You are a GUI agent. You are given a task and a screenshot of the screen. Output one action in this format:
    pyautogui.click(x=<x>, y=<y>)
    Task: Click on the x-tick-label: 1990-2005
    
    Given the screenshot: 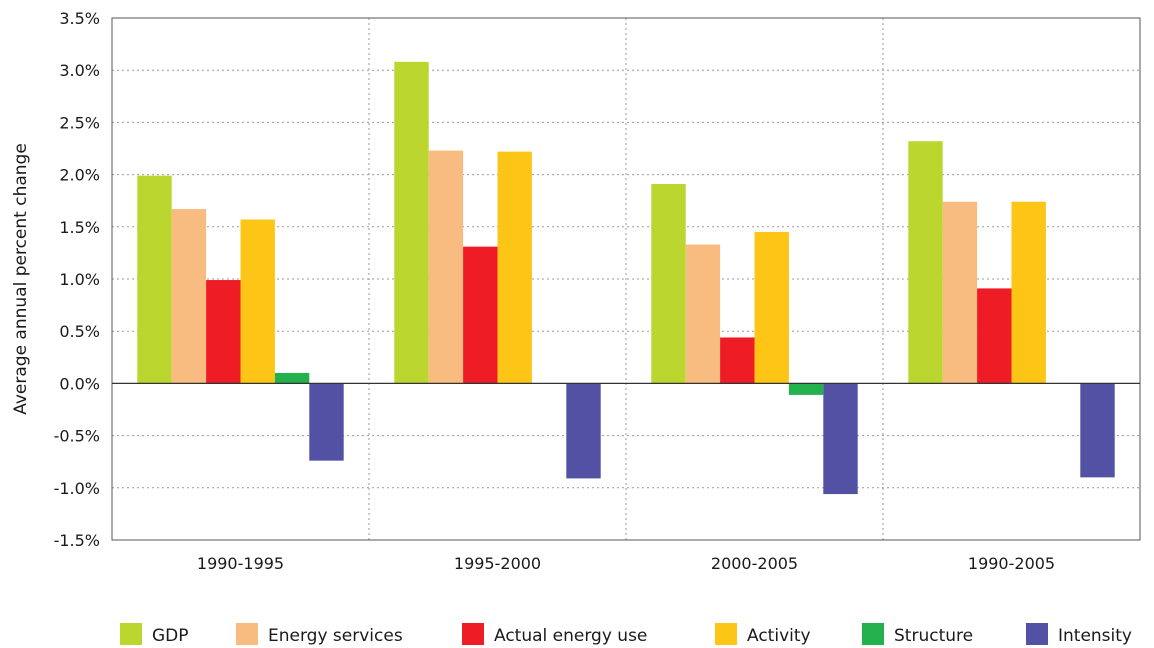 What is the action you would take?
    pyautogui.click(x=1011, y=563)
    